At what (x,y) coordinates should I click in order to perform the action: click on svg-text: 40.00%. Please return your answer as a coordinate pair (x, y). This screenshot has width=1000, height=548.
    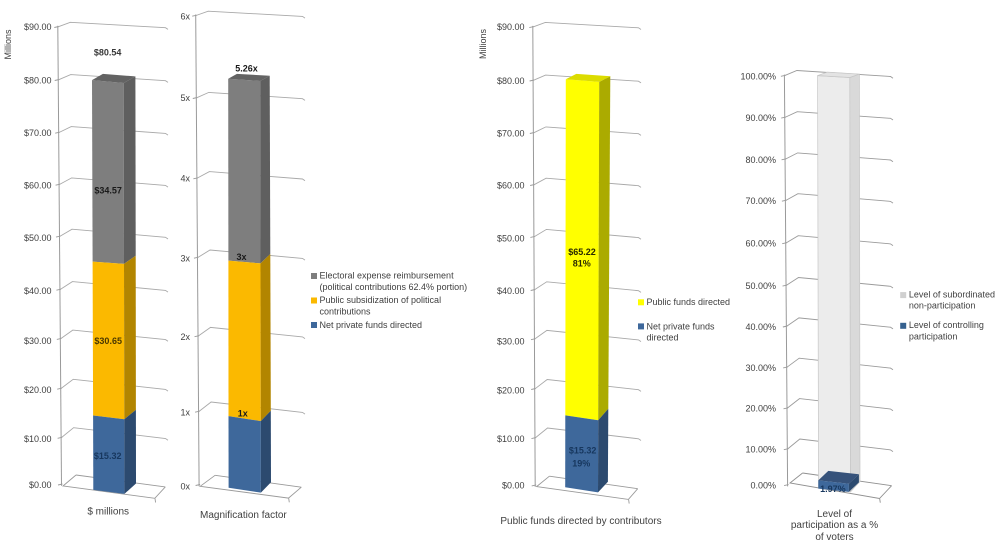
    Looking at the image, I should click on (760, 327).